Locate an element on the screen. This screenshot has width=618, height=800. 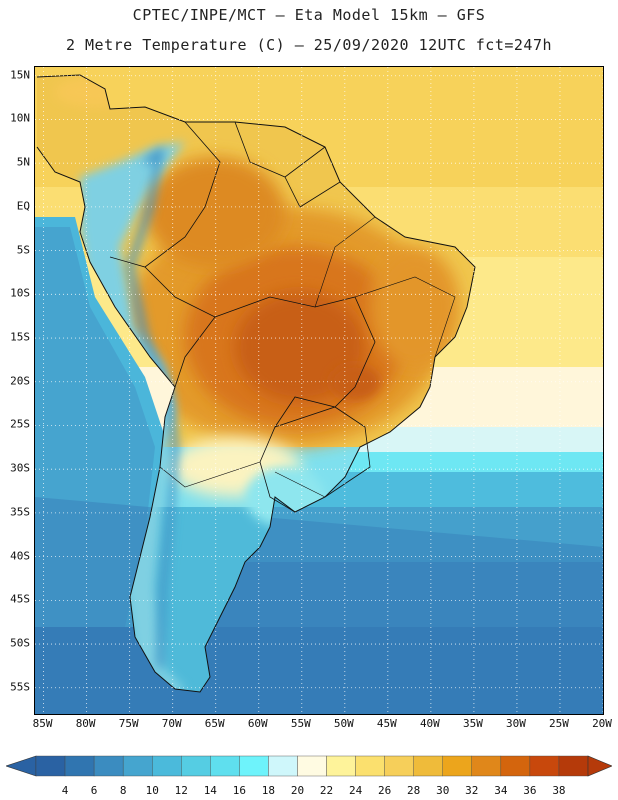
lat-label: 40S is located at coordinates (20, 556).